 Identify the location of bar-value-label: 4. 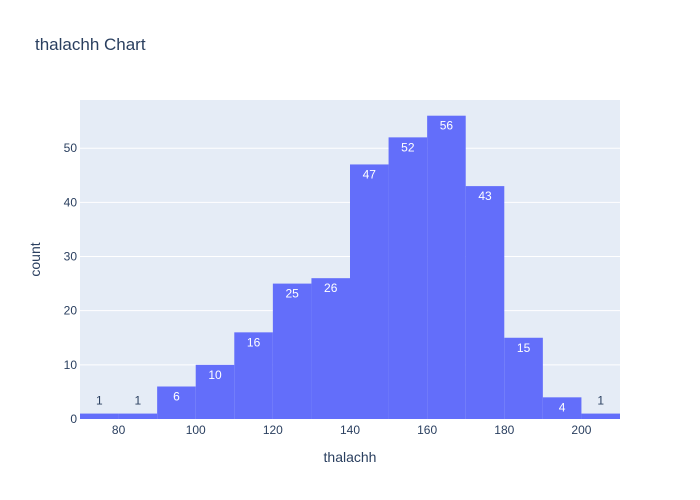
(562, 407).